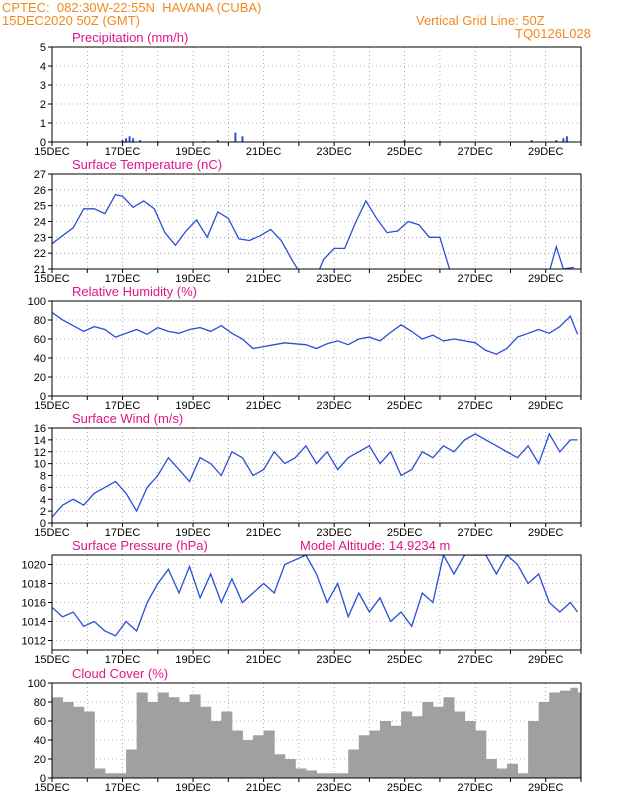 The width and height of the screenshot is (618, 800). What do you see at coordinates (40, 453) in the screenshot?
I see `y-tick-label: 12` at bounding box center [40, 453].